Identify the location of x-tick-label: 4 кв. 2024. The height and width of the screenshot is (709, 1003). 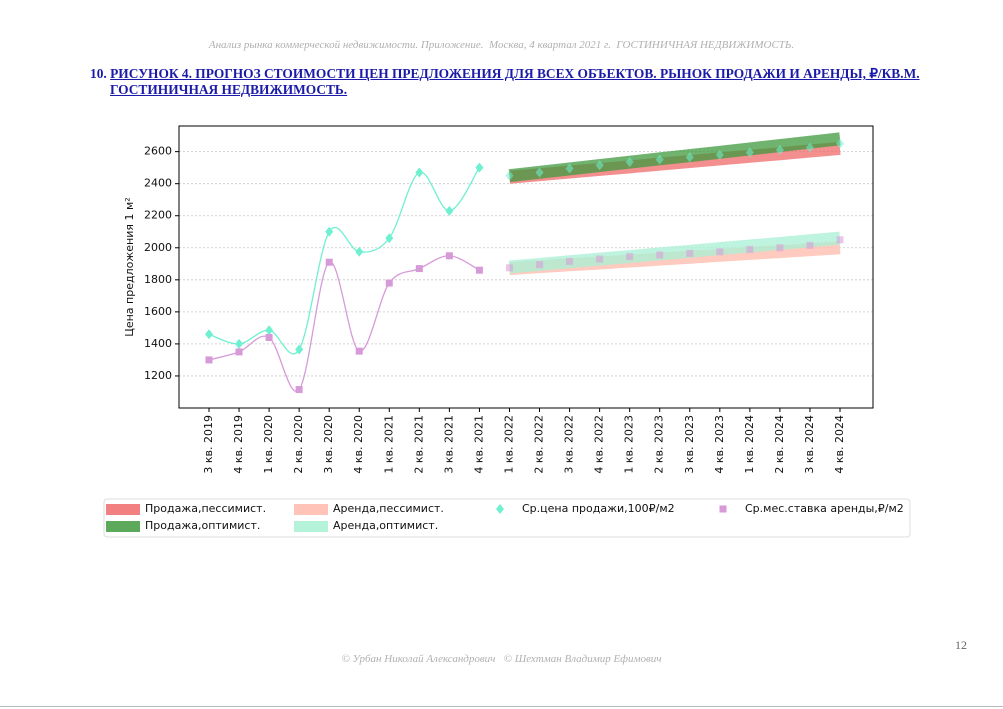
(839, 444).